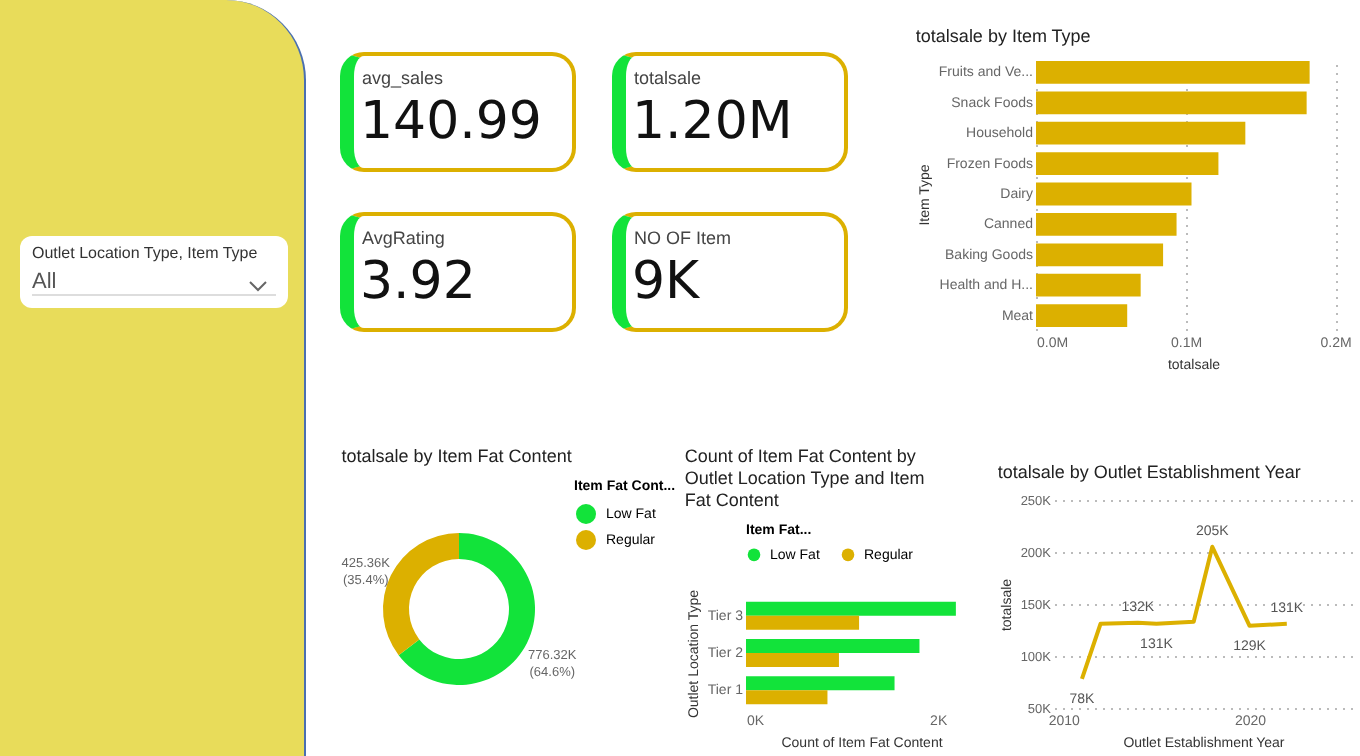 The width and height of the screenshot is (1360, 756). What do you see at coordinates (684, 238) in the screenshot?
I see `text: NO OF Item` at bounding box center [684, 238].